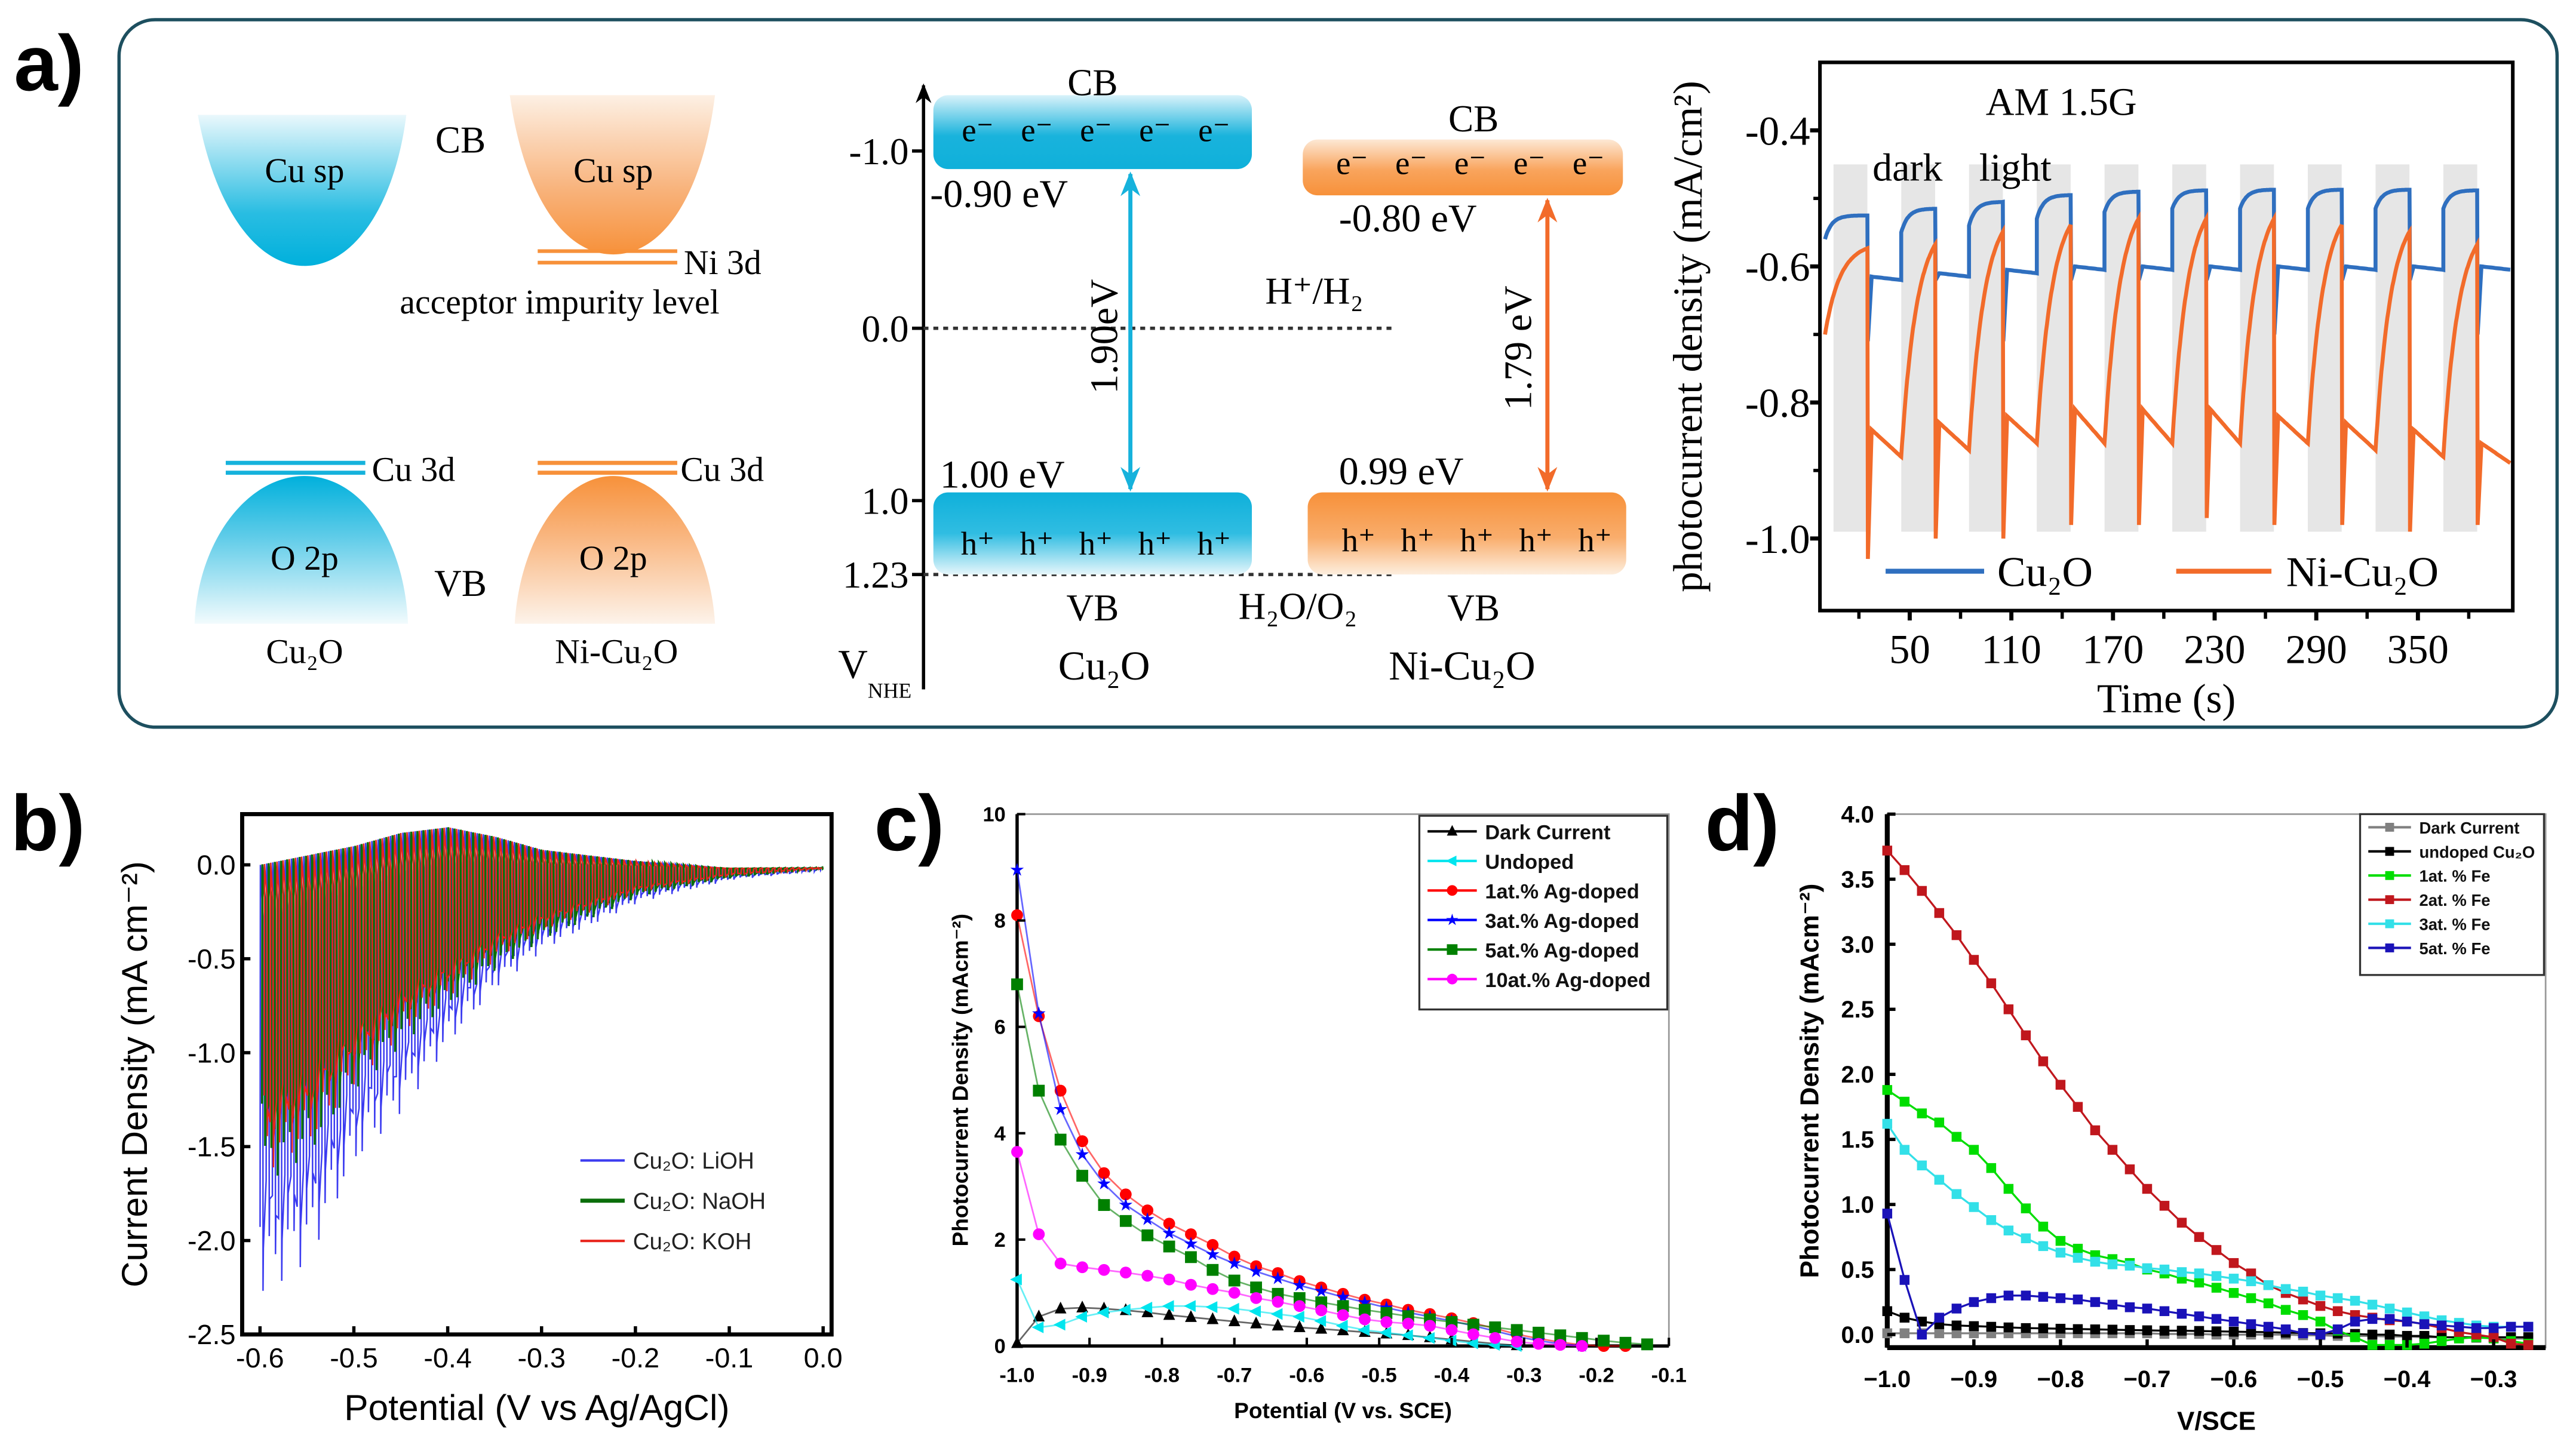 The height and width of the screenshot is (1451, 2576). What do you see at coordinates (1000, 921) in the screenshot?
I see `y-tick-label: 8` at bounding box center [1000, 921].